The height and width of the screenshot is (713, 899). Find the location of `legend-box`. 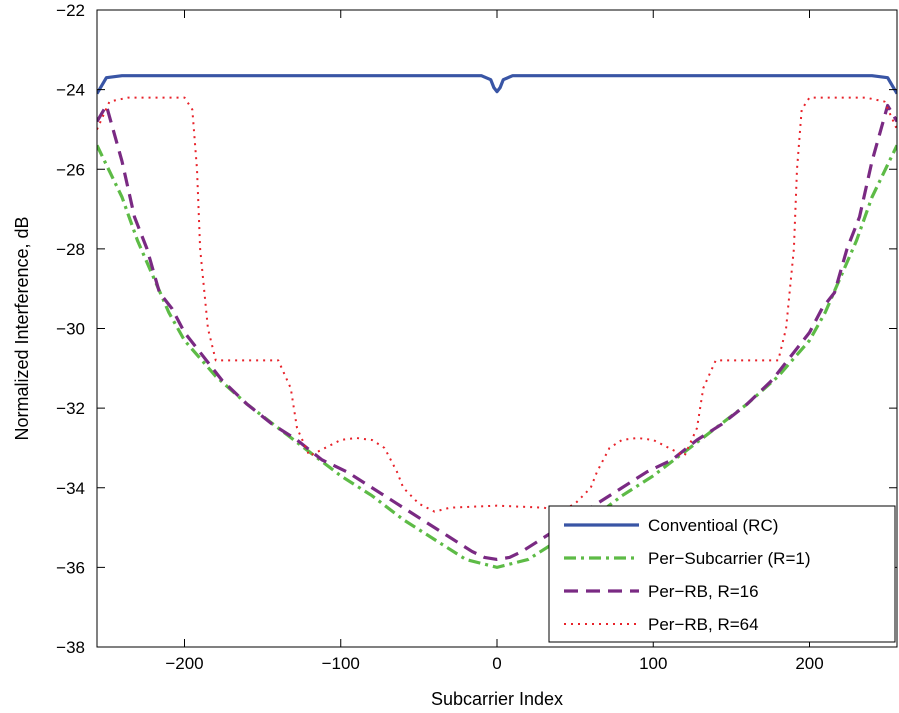

legend-box is located at coordinates (722, 574).